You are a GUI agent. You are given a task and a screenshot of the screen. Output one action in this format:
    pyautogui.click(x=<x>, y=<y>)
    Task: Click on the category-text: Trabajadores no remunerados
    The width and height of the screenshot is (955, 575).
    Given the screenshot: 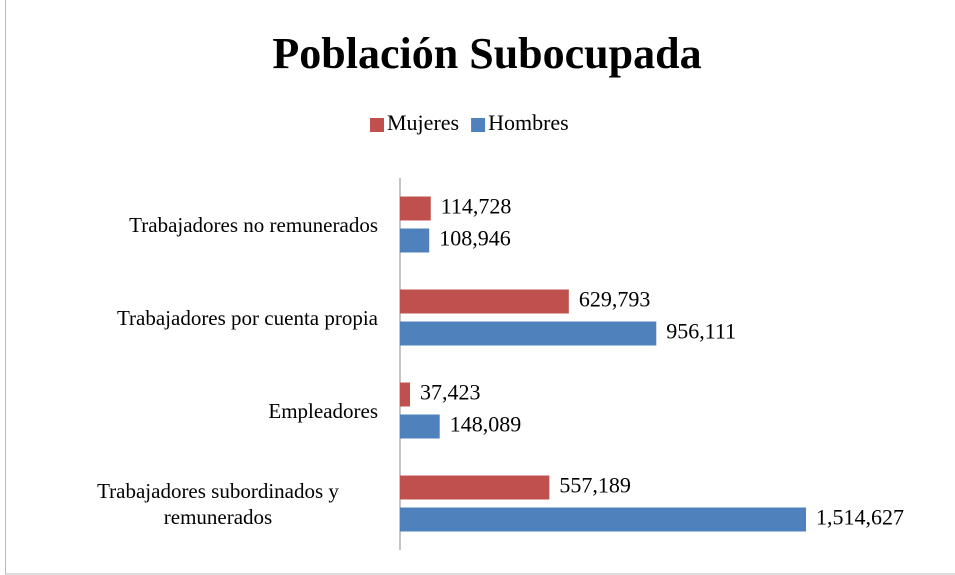 What is the action you would take?
    pyautogui.click(x=253, y=224)
    